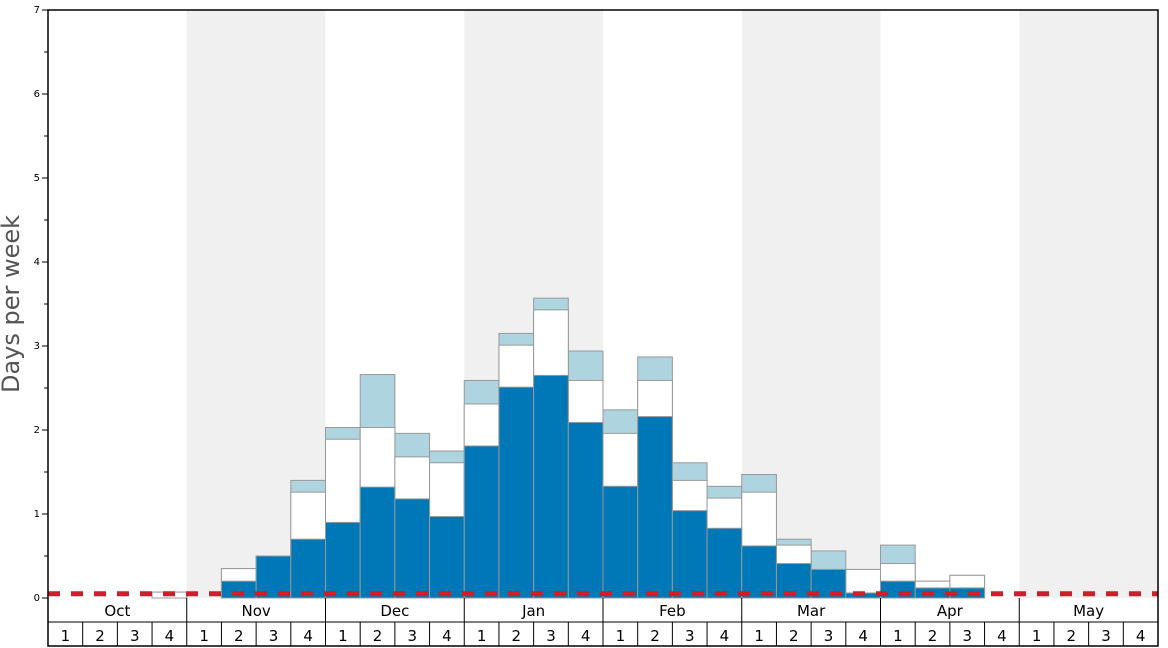 Image resolution: width=1168 pixels, height=648 pixels. I want to click on month-label-oct: Oct, so click(117, 611).